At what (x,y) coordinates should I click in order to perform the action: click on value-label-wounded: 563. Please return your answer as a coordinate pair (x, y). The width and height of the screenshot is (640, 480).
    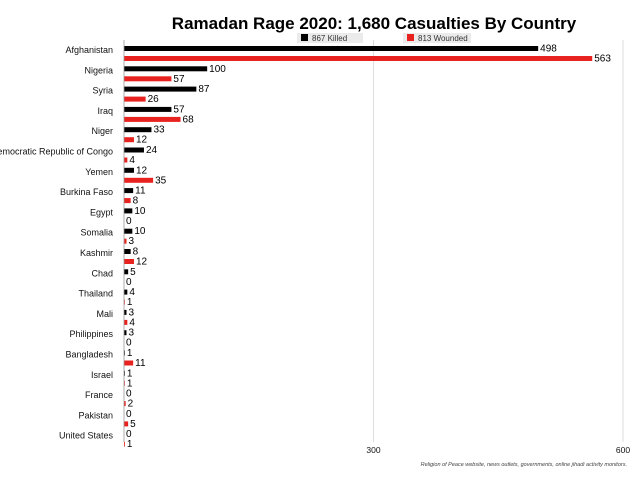
    Looking at the image, I should click on (602, 59).